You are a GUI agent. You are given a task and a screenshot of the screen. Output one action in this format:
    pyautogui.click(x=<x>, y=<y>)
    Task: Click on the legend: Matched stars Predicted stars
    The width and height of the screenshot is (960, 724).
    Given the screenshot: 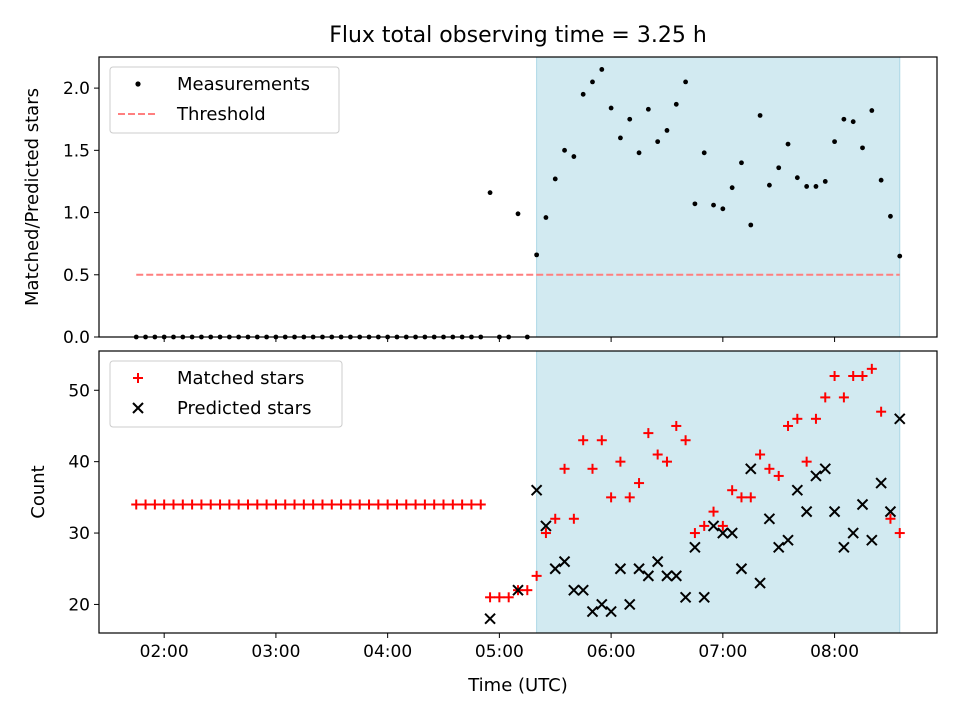 What is the action you would take?
    pyautogui.click(x=226, y=394)
    